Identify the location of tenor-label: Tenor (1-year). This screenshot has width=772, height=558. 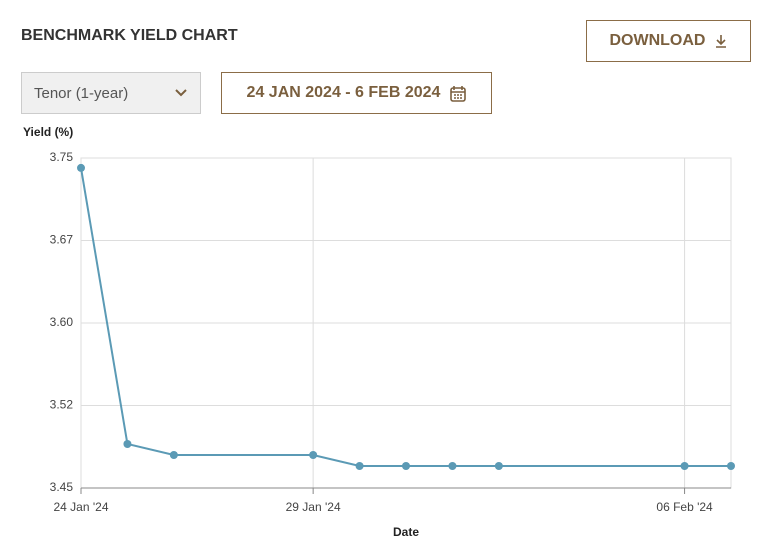
(81, 93).